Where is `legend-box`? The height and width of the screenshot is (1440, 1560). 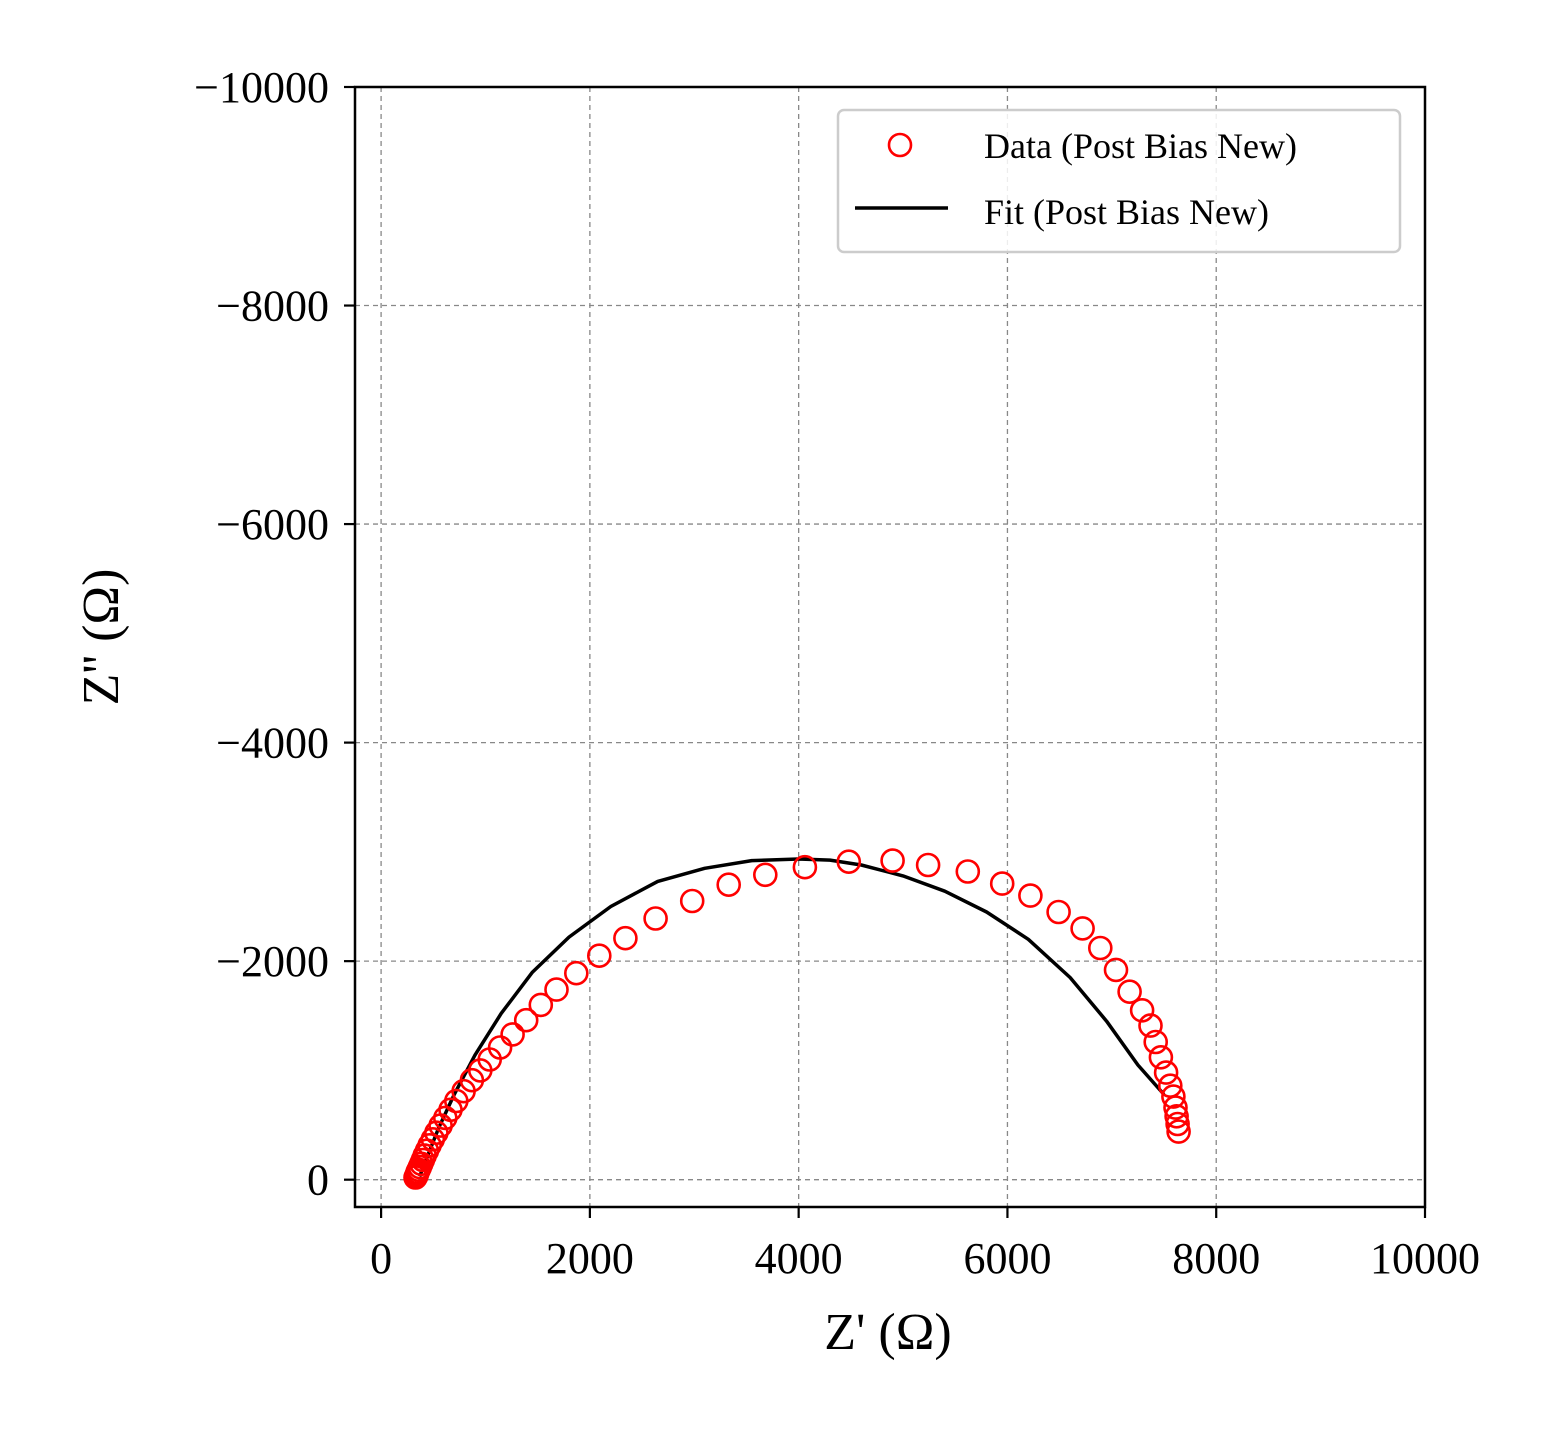 legend-box is located at coordinates (1119, 181).